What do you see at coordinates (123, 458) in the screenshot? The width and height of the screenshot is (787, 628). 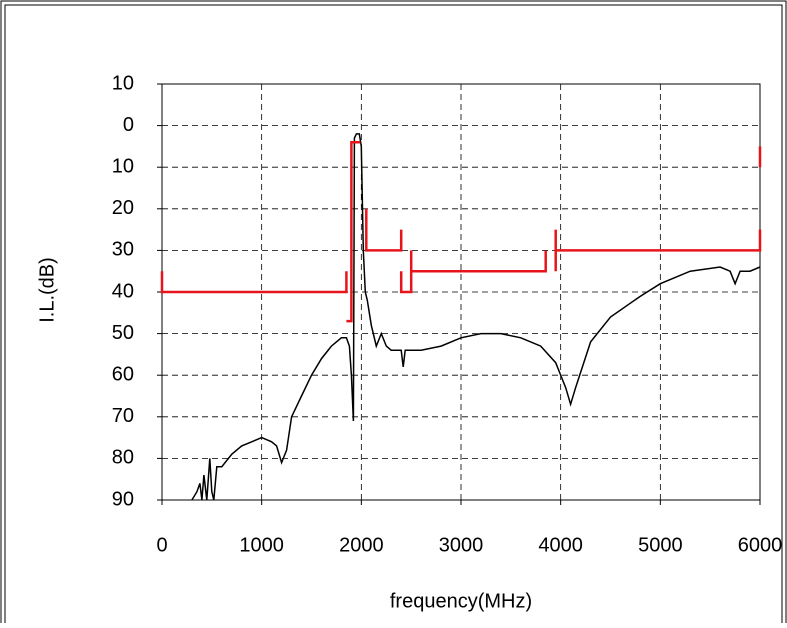 I see `y-tick-label: 80` at bounding box center [123, 458].